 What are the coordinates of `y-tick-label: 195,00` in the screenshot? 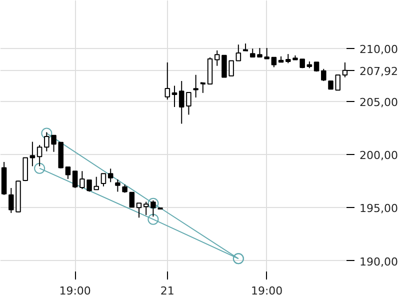 It's located at (379, 209).